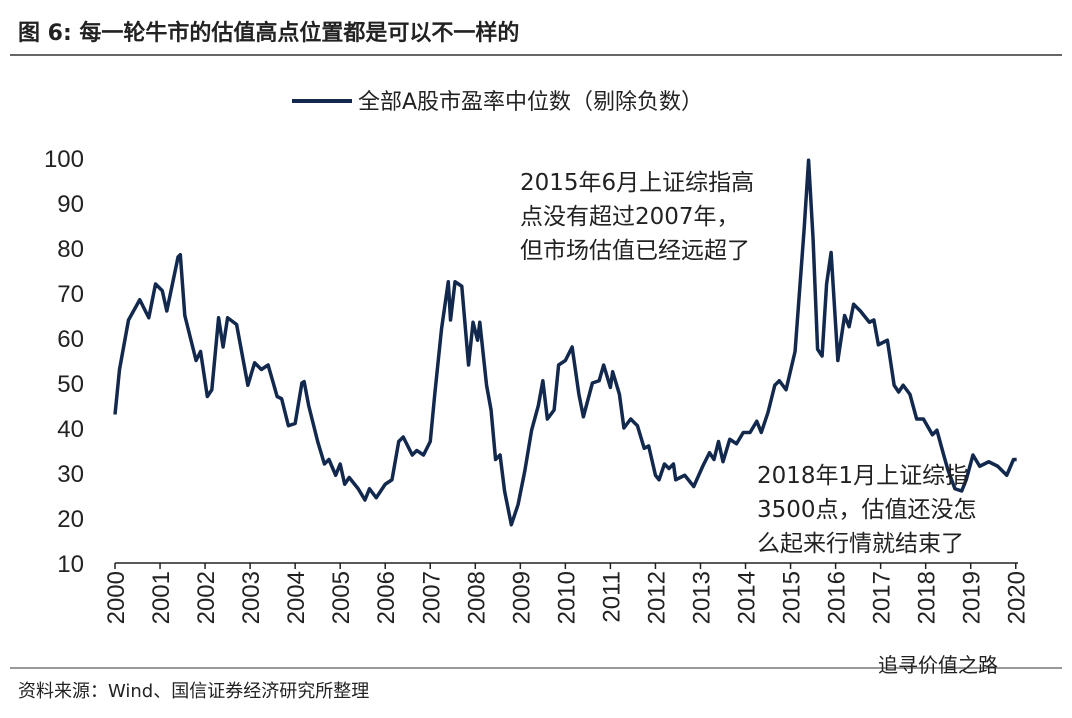 The height and width of the screenshot is (718, 1072). I want to click on x-tick-label: 2010, so click(566, 597).